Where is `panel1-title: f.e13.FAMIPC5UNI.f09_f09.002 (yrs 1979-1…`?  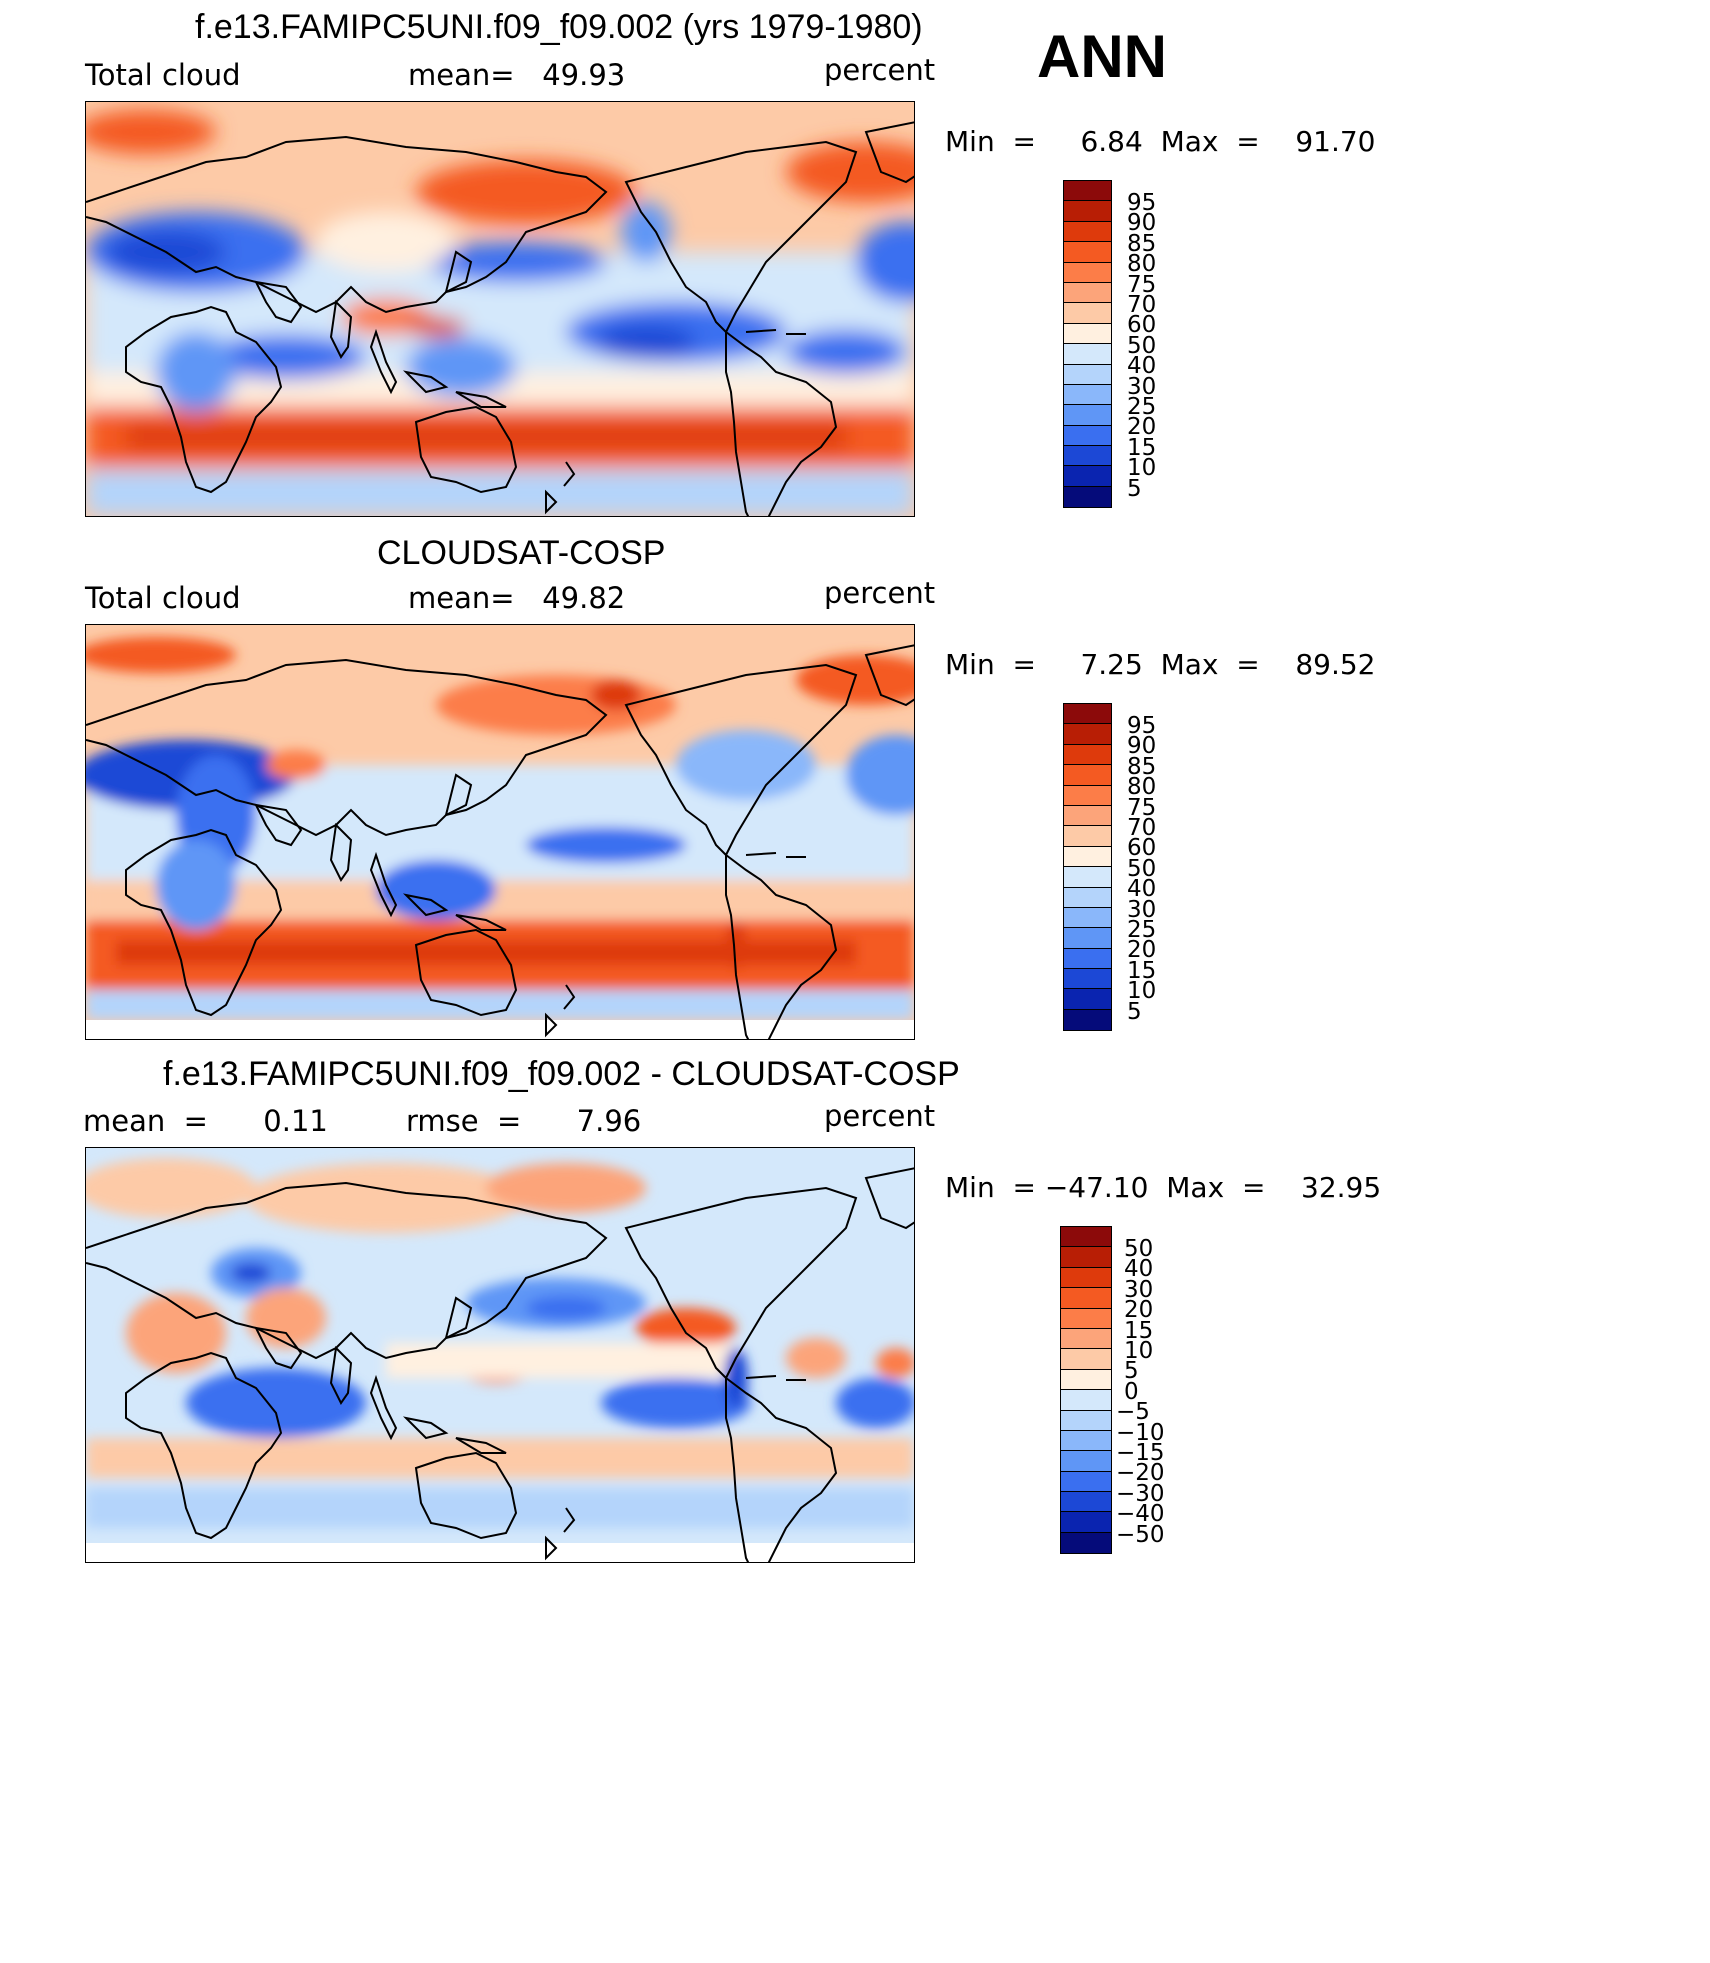 panel1-title: f.e13.FAMIPC5UNI.f09_f09.002 (yrs 1979-1… is located at coordinates (559, 27).